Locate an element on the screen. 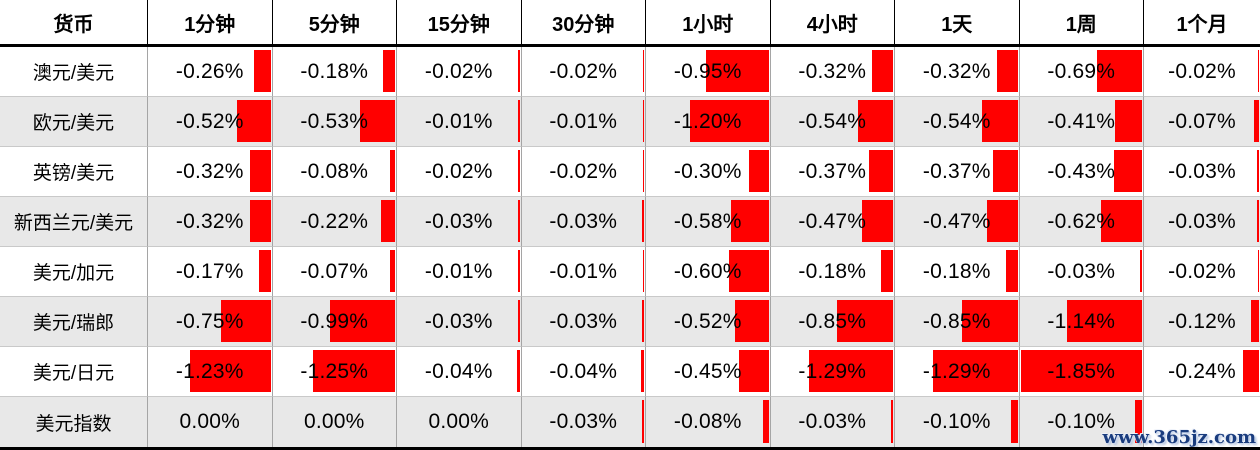 This screenshot has width=1260, height=450. value-cell: -0.17% is located at coordinates (210, 272).